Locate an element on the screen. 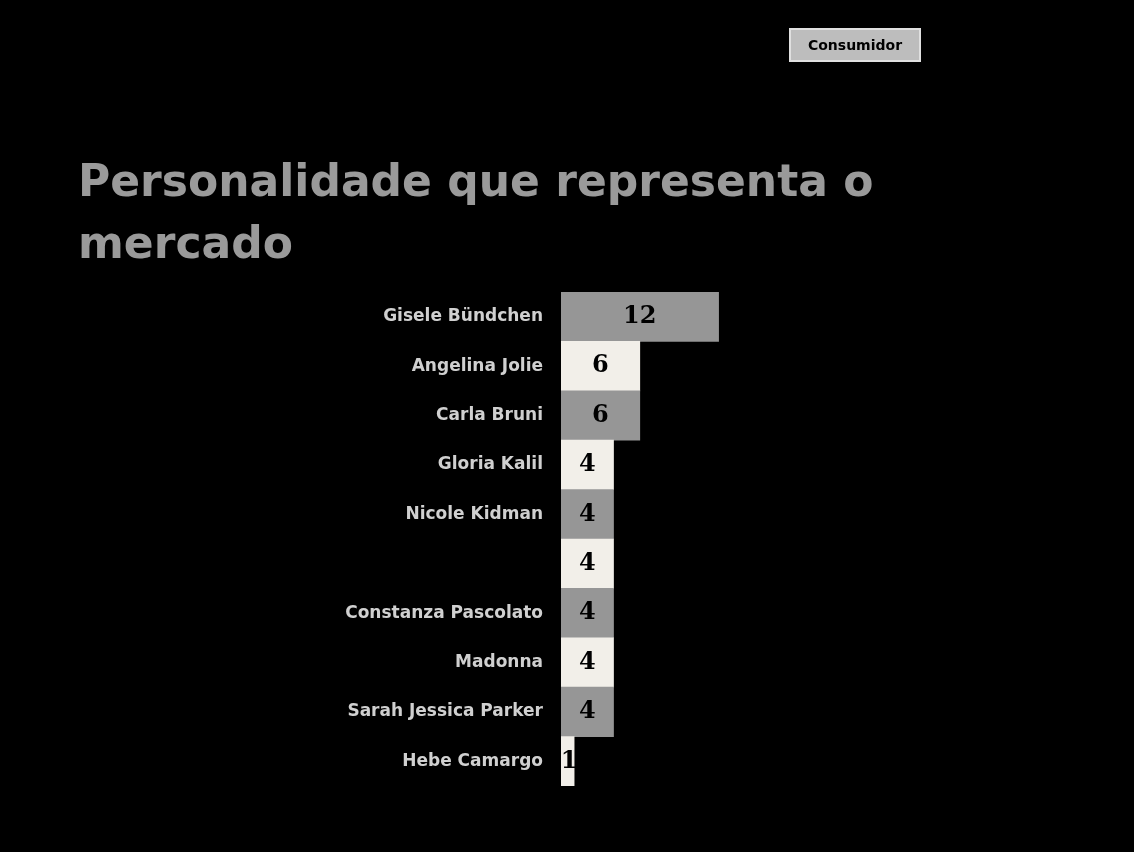  data-label: 12 is located at coordinates (640, 314).